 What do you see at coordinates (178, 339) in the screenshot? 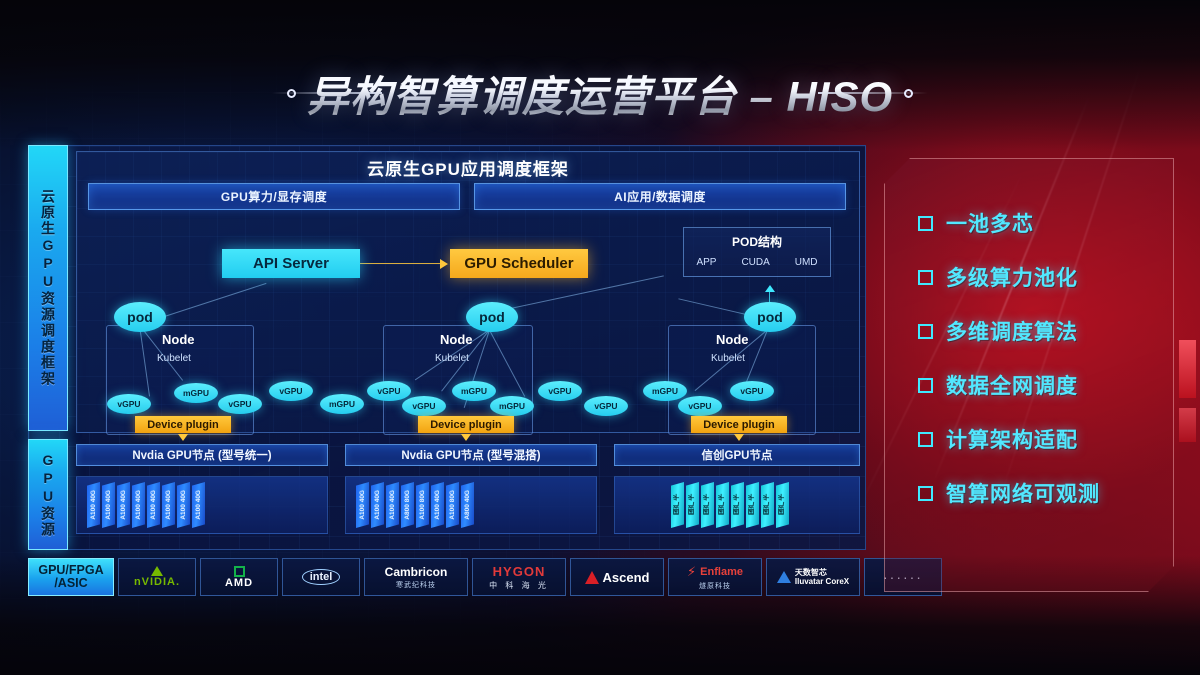
I see `node-label-1: Node` at bounding box center [178, 339].